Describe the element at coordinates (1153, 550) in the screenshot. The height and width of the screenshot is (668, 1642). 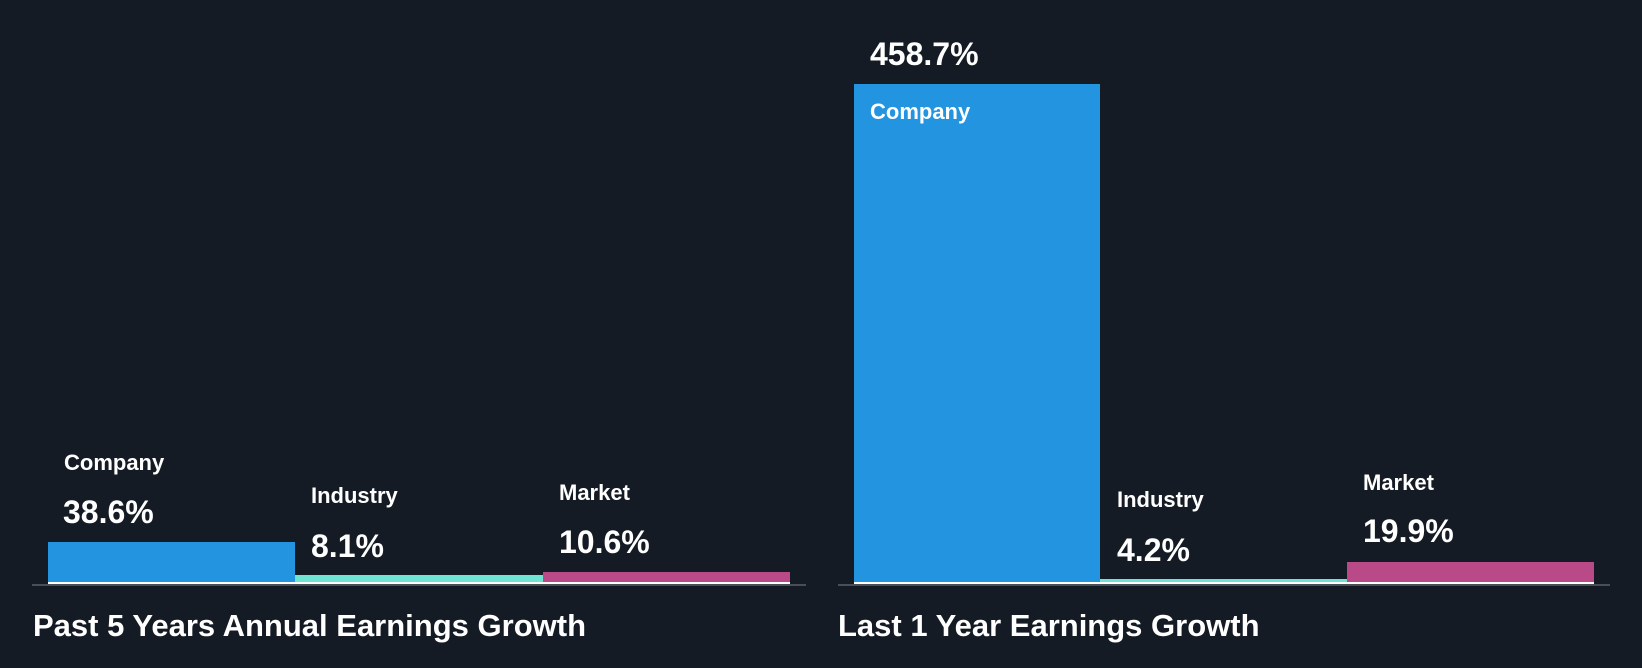
I see `bar-value-industry: 4.2%` at that location.